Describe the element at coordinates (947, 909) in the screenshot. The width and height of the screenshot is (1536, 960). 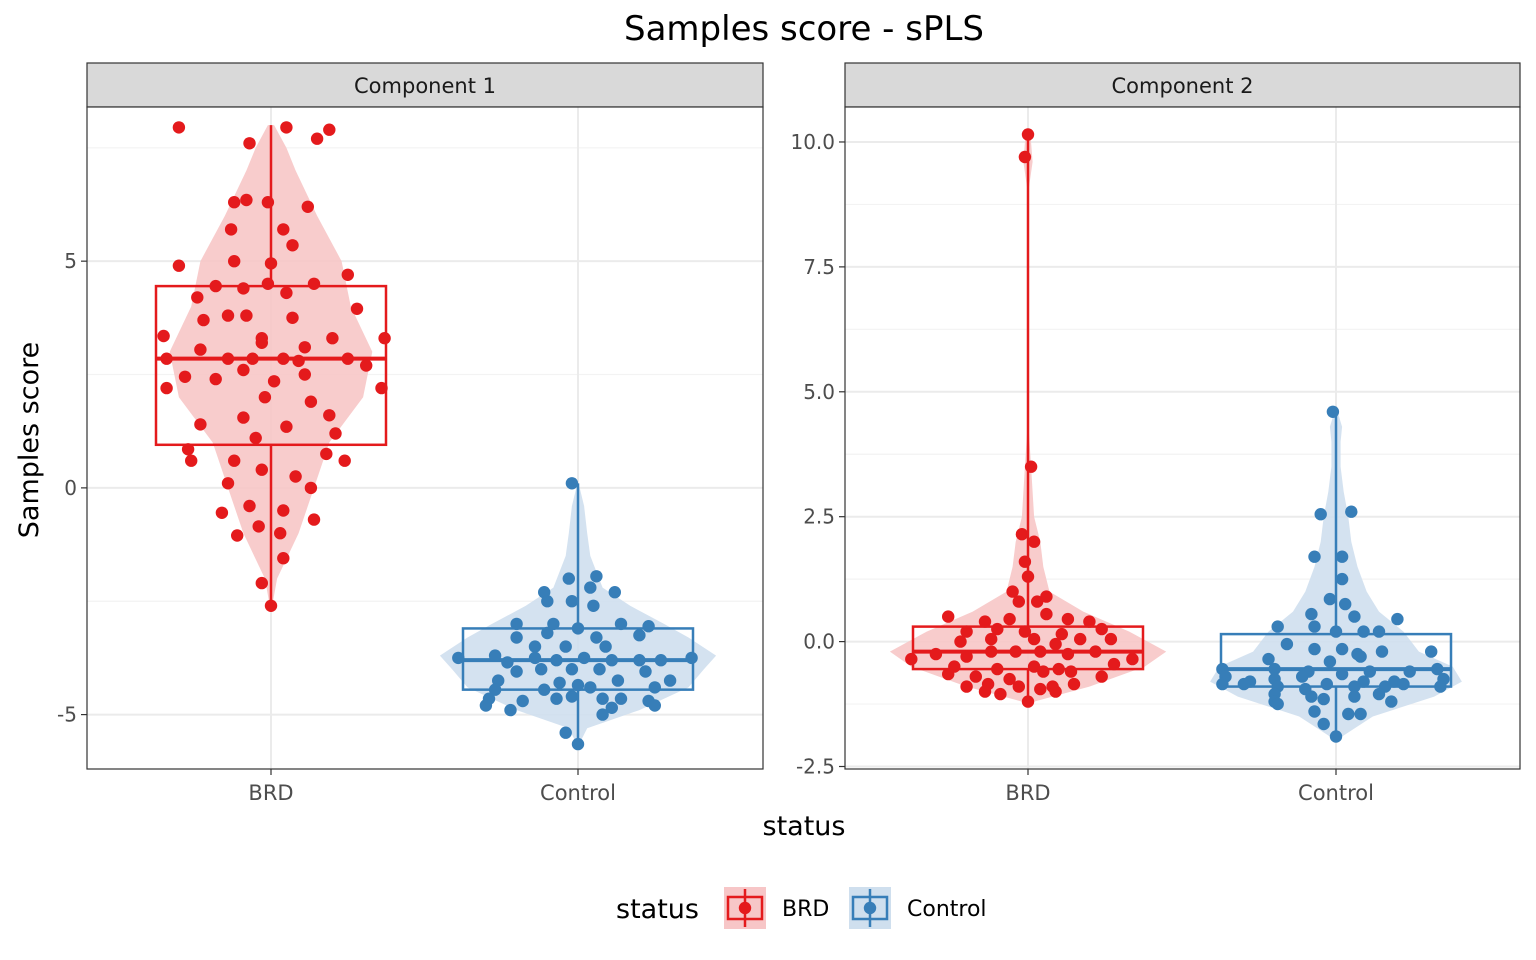
I see `legend-entry-label: Control` at that location.